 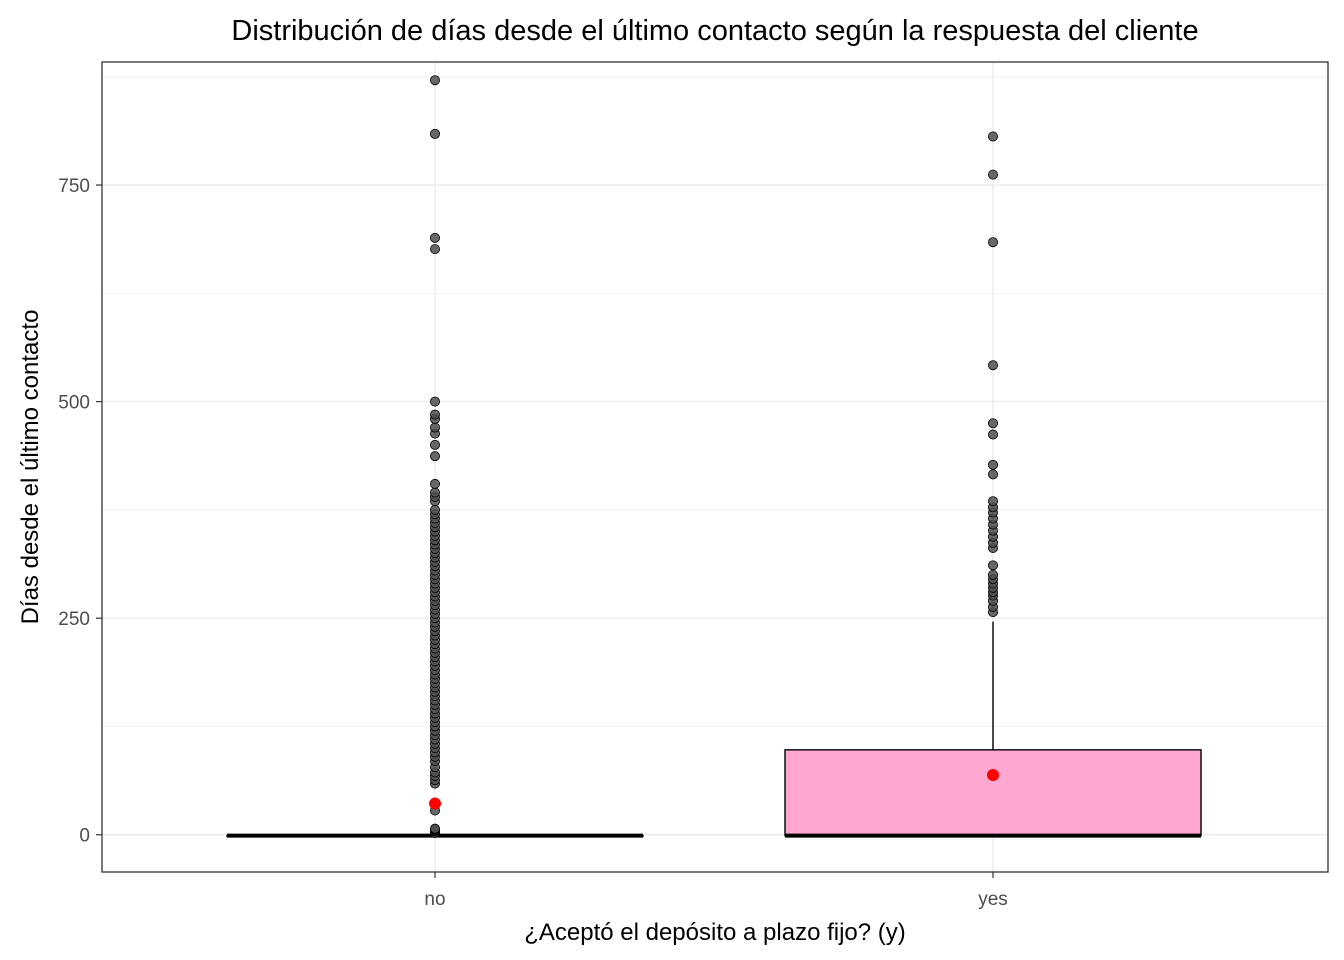 What do you see at coordinates (715, 932) in the screenshot?
I see `x-axis-title: ¿Aceptó el depósito a plazo fijo? (y)` at bounding box center [715, 932].